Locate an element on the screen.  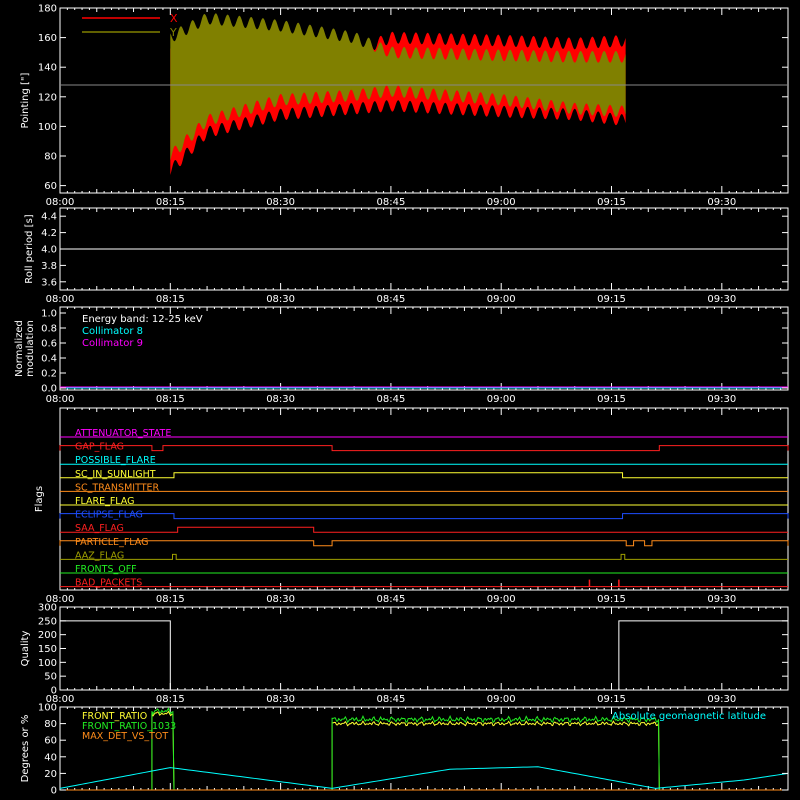
legend-label: FRONT_RATIO_1033 is located at coordinates (129, 726).